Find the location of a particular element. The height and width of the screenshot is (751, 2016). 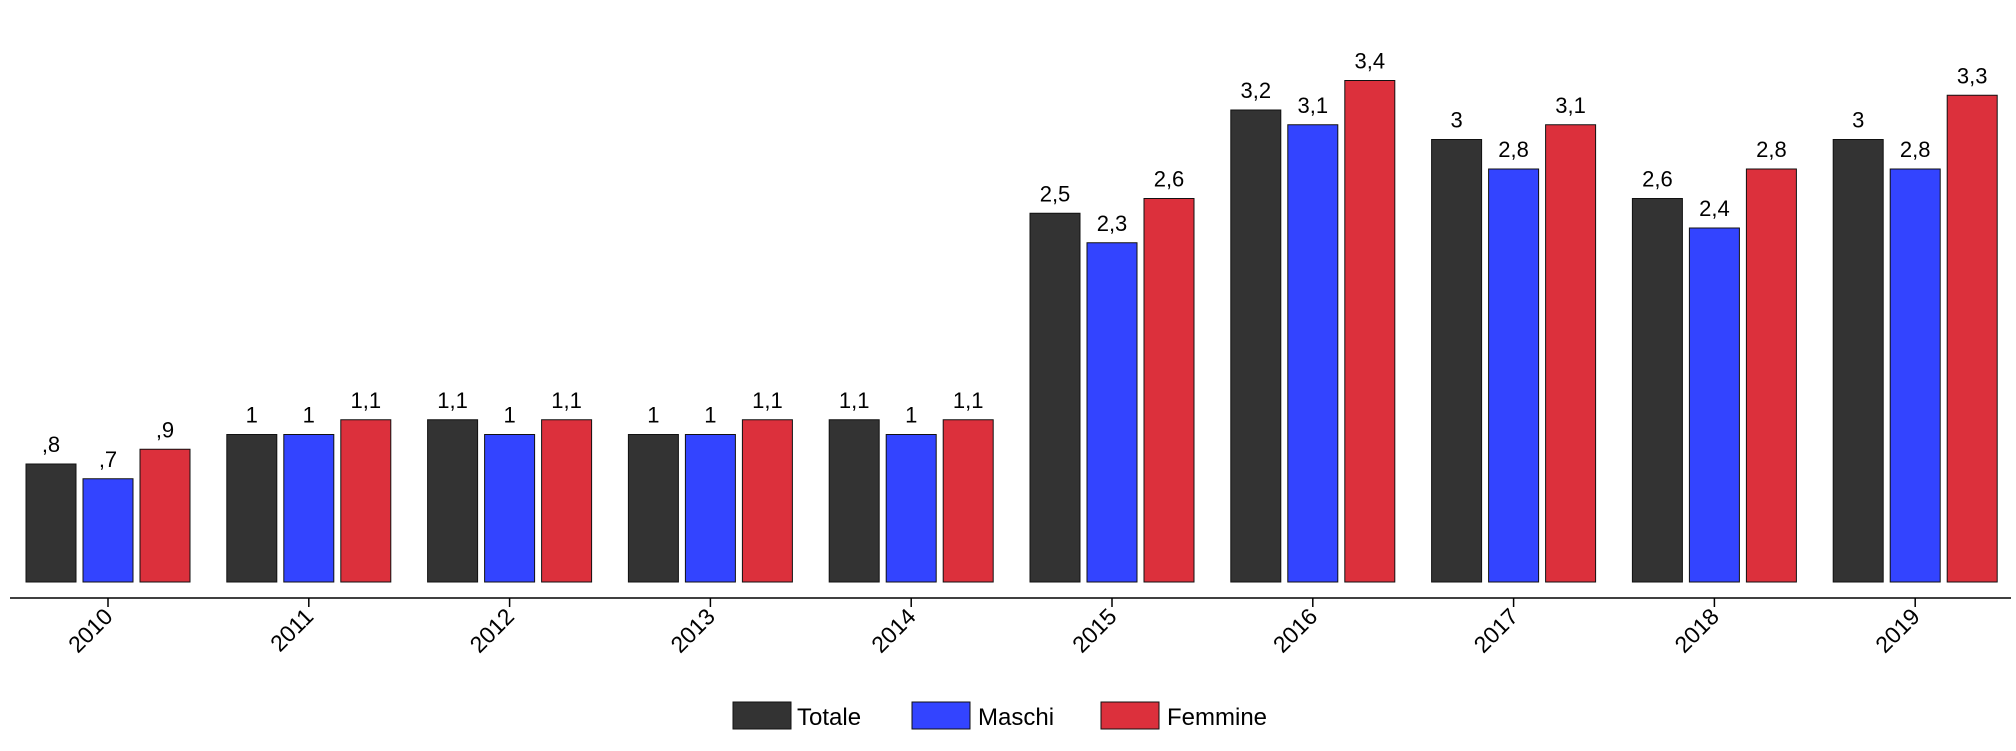

x-tick-label-2013: 2013 is located at coordinates (692, 630).